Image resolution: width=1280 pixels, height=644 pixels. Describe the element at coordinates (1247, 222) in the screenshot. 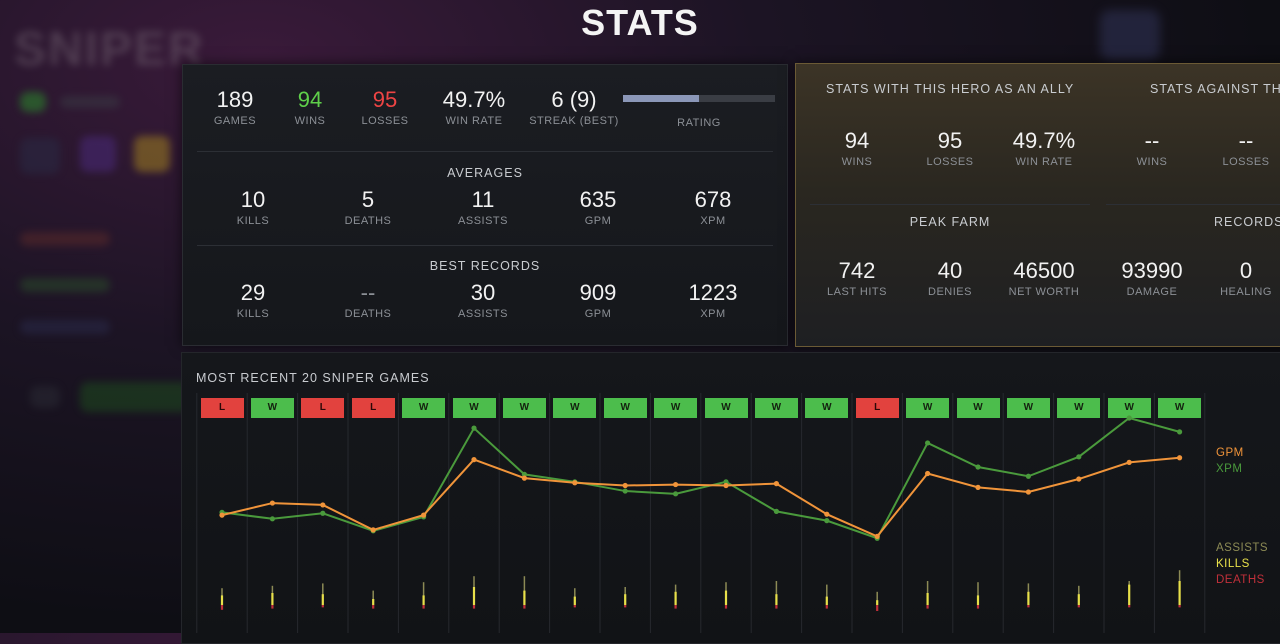

I see `records-title: RECORDS` at that location.